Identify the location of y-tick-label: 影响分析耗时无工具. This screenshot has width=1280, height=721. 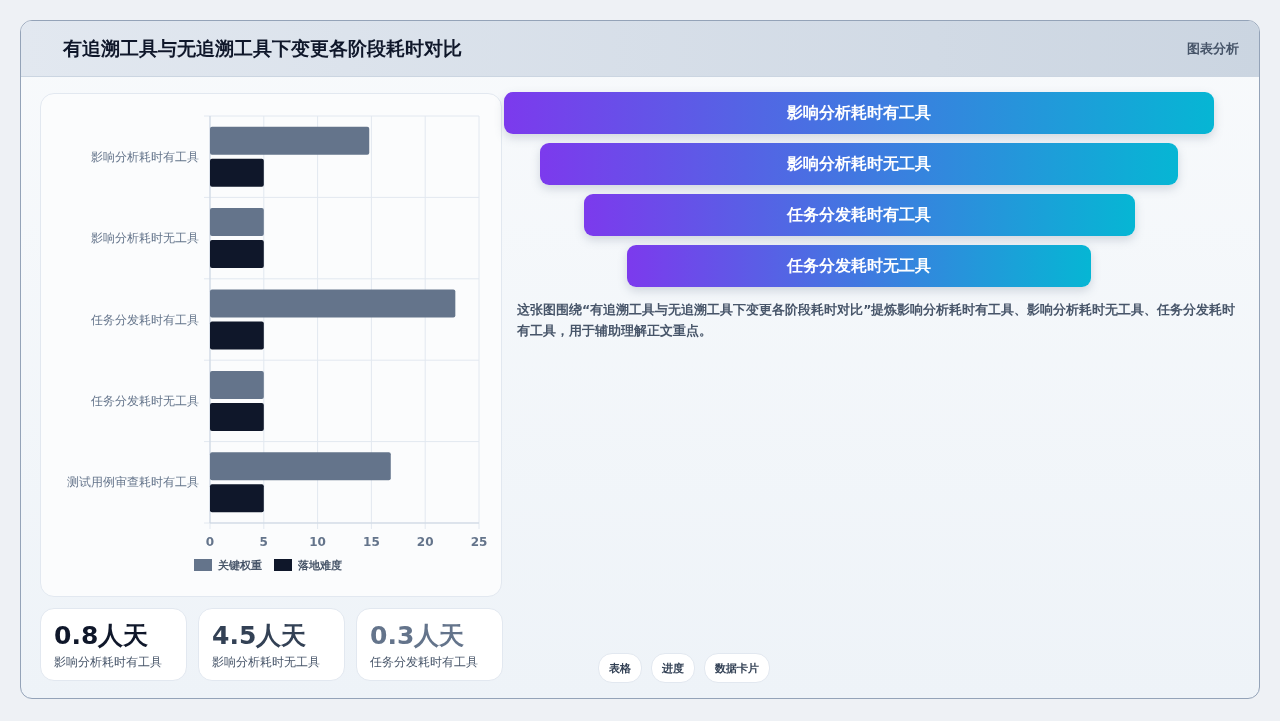
(145, 238).